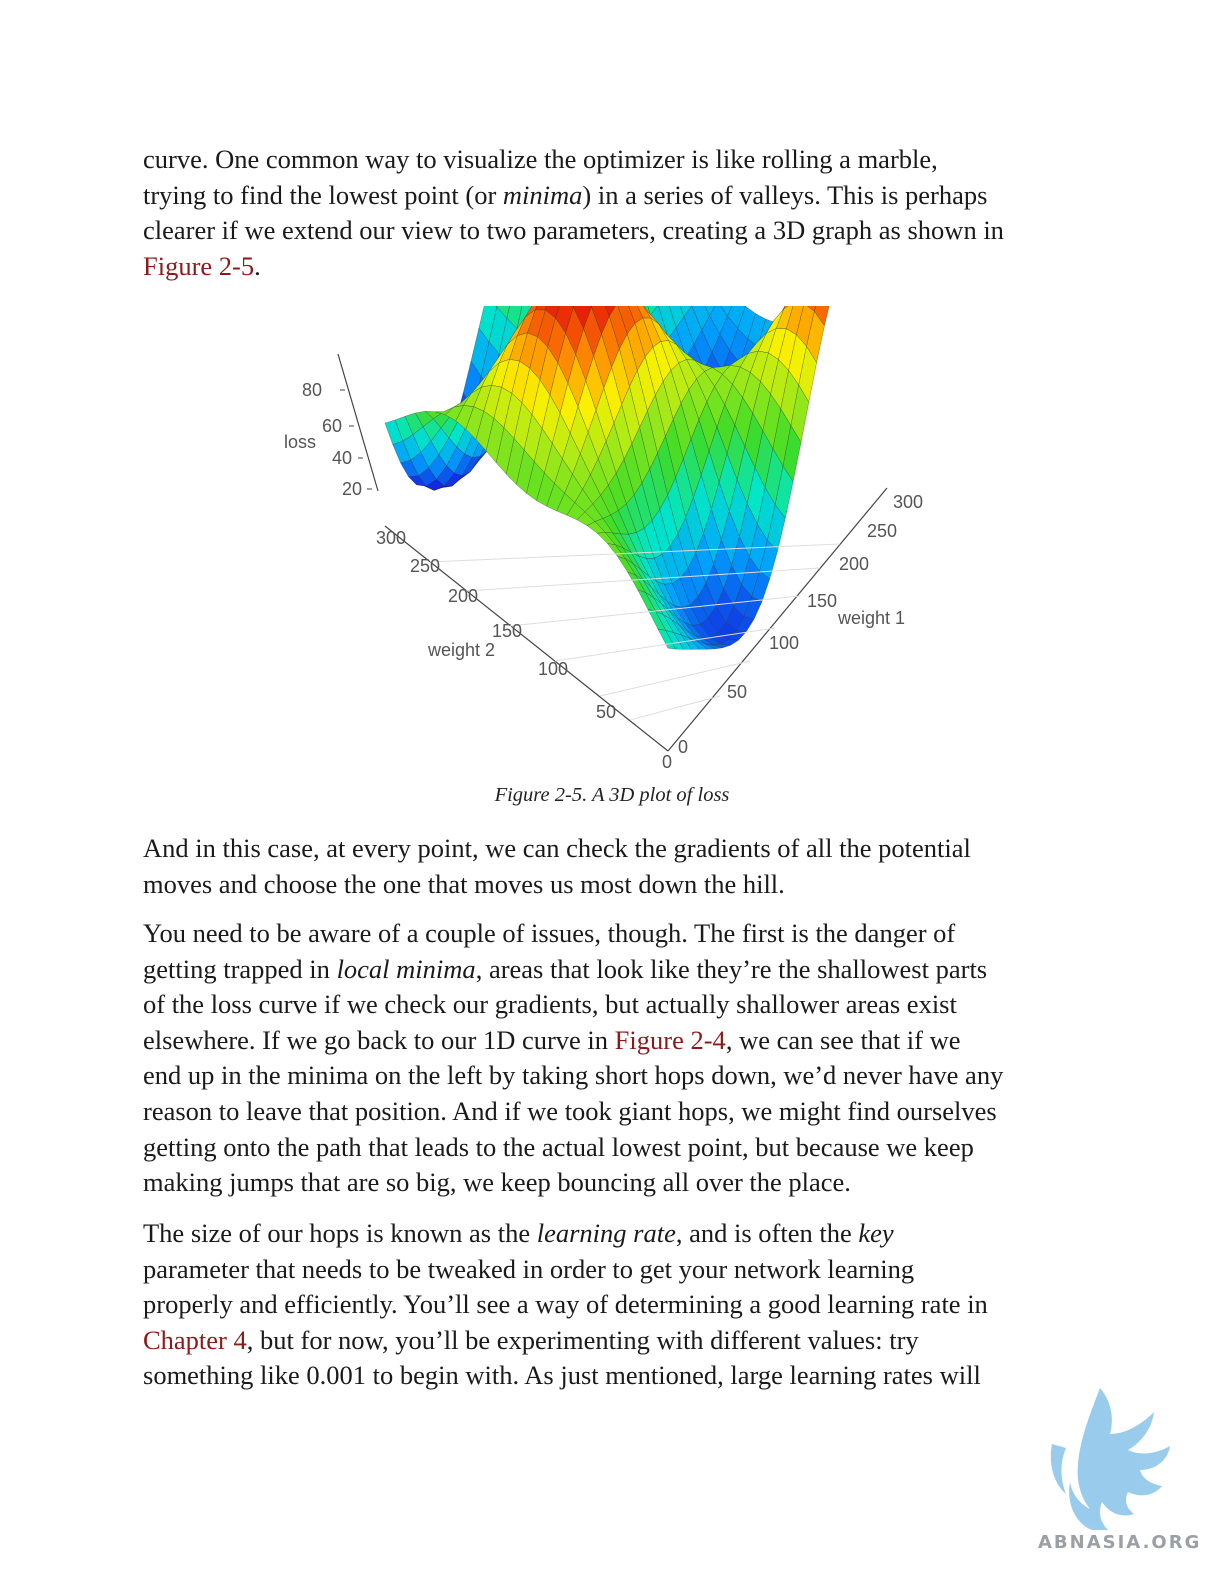  Describe the element at coordinates (300, 442) in the screenshot. I see `z-axis-label: loss` at that location.